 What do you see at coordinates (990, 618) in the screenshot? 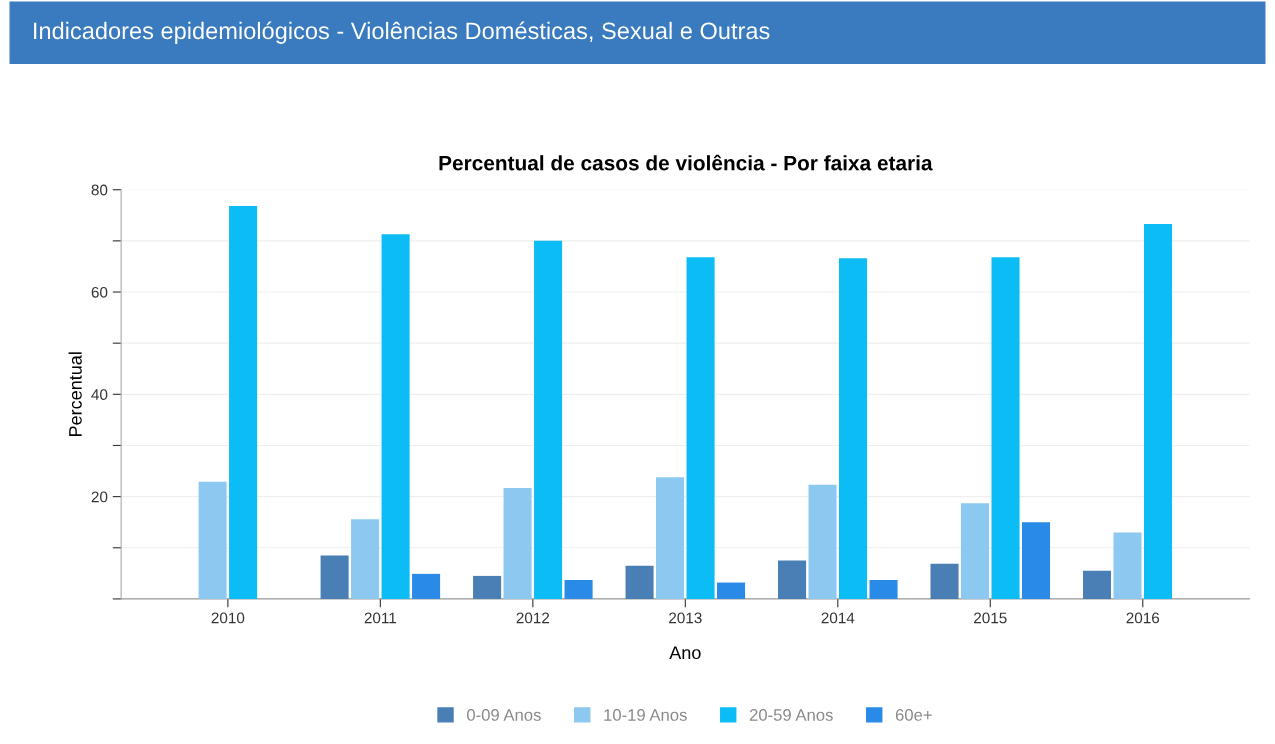
I see `x-tick-label: 2015` at bounding box center [990, 618].